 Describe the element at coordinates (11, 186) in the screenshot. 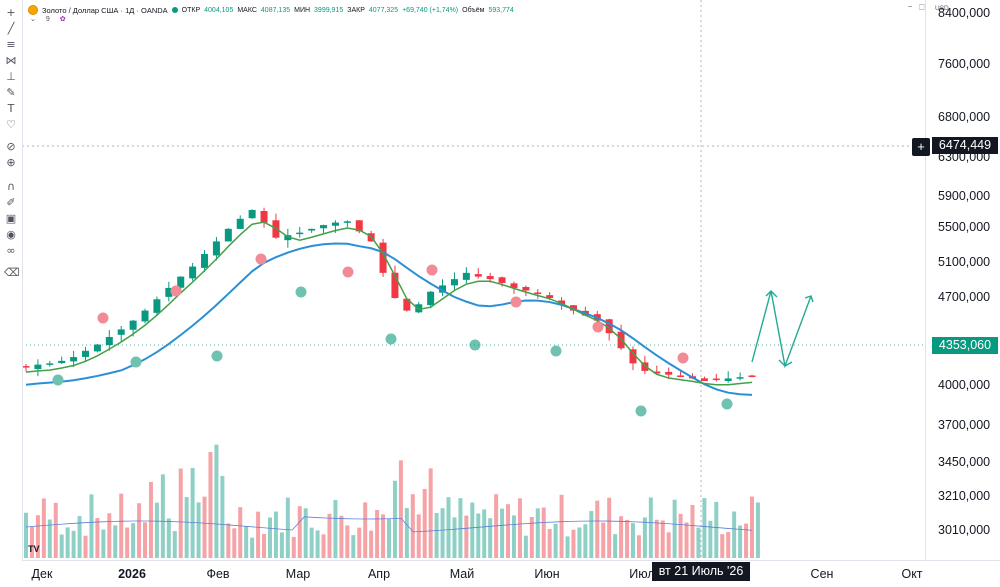

I see `magnet-icon: ∩` at that location.